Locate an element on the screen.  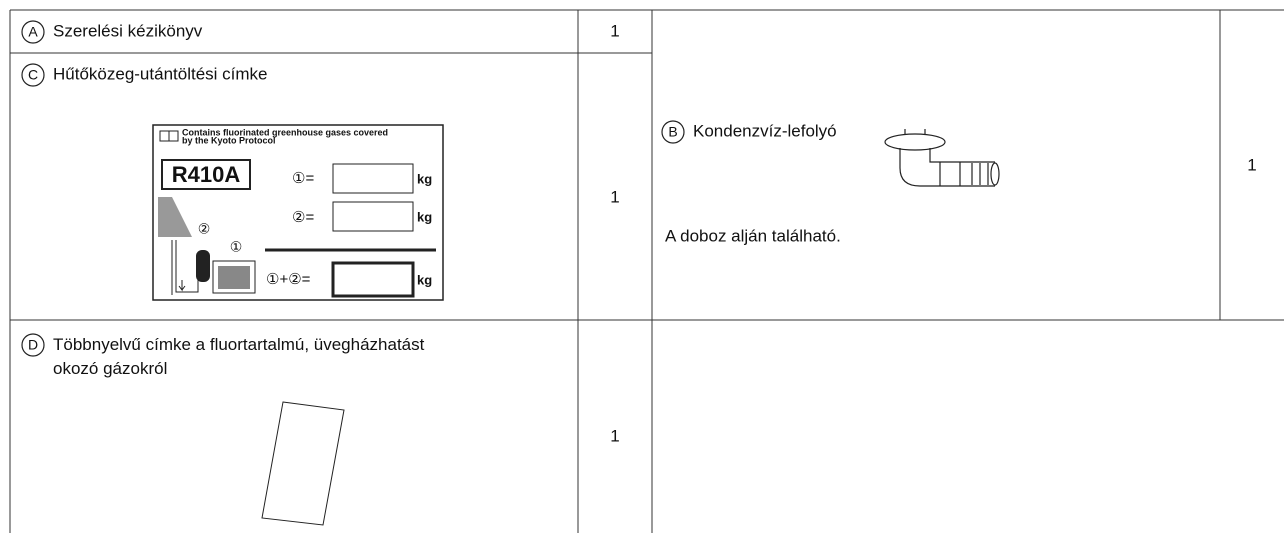
label-text: ② is located at coordinates (204, 229).